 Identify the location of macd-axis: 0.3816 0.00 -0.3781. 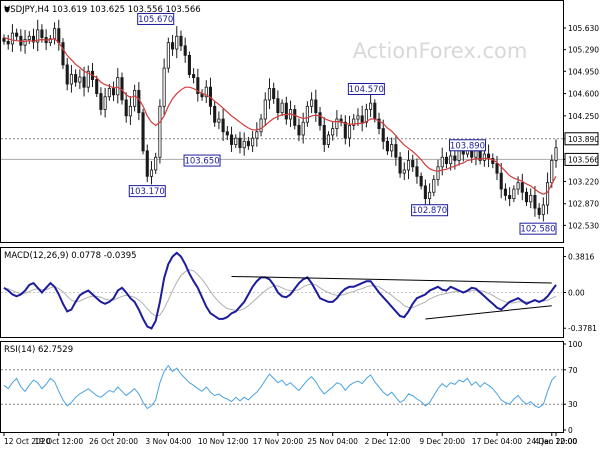
(580, 292).